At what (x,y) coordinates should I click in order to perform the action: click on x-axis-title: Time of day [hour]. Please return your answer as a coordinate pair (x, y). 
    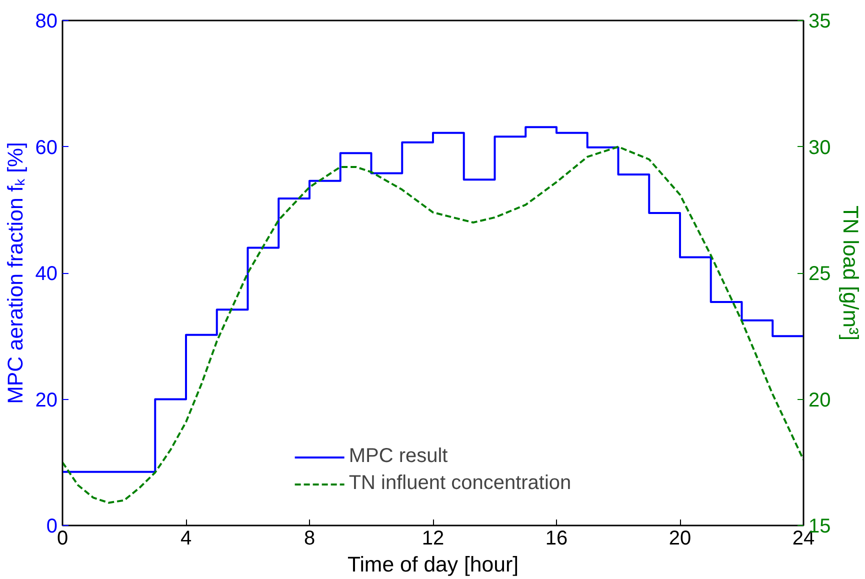
    Looking at the image, I should click on (433, 564).